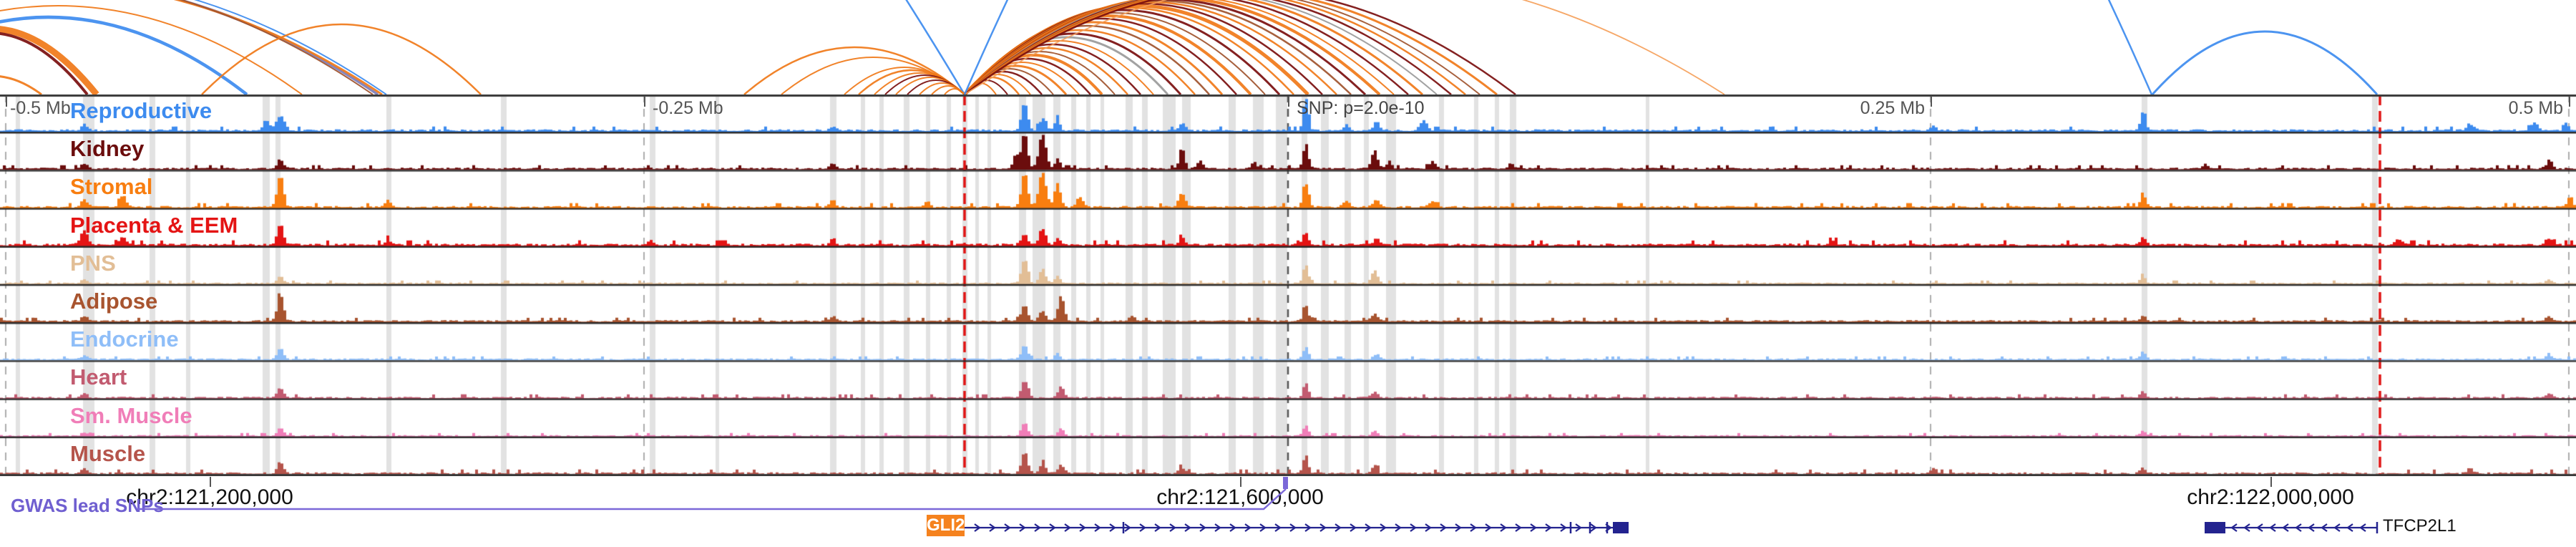 The height and width of the screenshot is (547, 2576). Describe the element at coordinates (98, 377) in the screenshot. I see `track-label-heart: Heart` at that location.